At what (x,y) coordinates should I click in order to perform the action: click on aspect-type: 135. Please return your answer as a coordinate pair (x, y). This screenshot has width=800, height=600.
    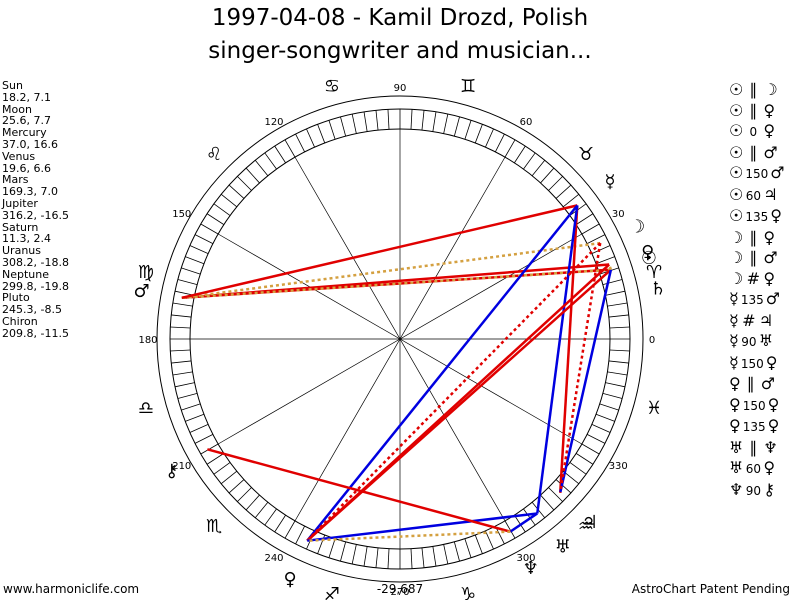
    Looking at the image, I should click on (754, 427).